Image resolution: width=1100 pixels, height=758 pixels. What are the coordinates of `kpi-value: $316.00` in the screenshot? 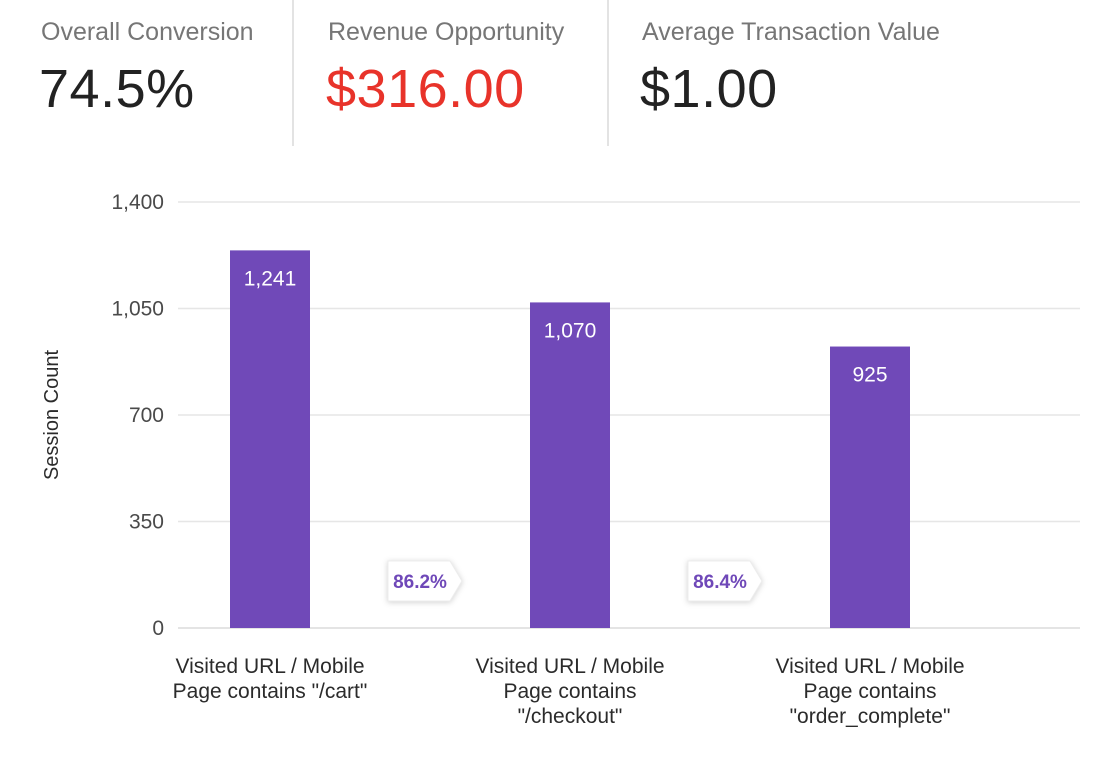 It's located at (425, 89).